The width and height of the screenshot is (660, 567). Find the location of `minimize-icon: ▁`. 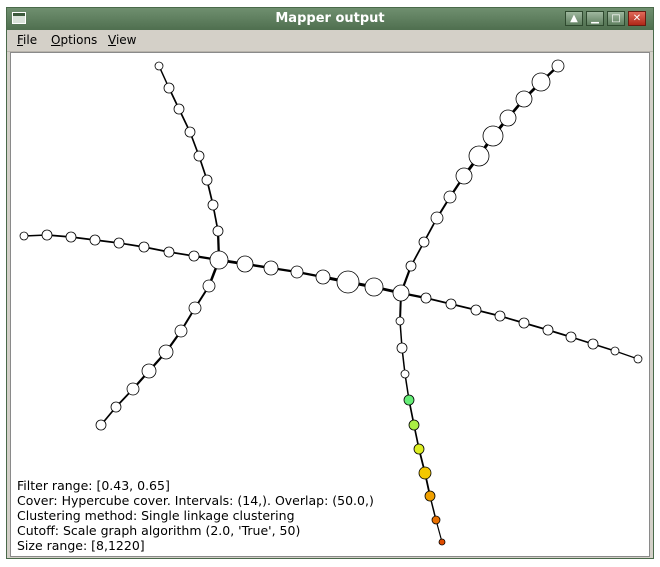

minimize-icon: ▁ is located at coordinates (595, 18).